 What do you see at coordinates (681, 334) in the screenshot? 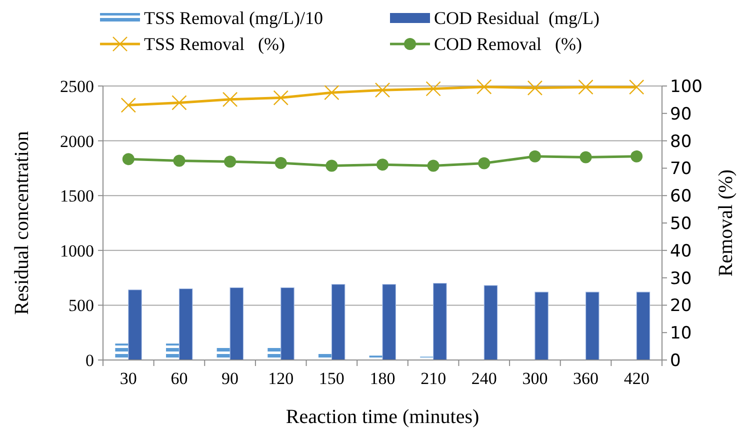
I see `y2-tick-label: 10` at bounding box center [681, 334].